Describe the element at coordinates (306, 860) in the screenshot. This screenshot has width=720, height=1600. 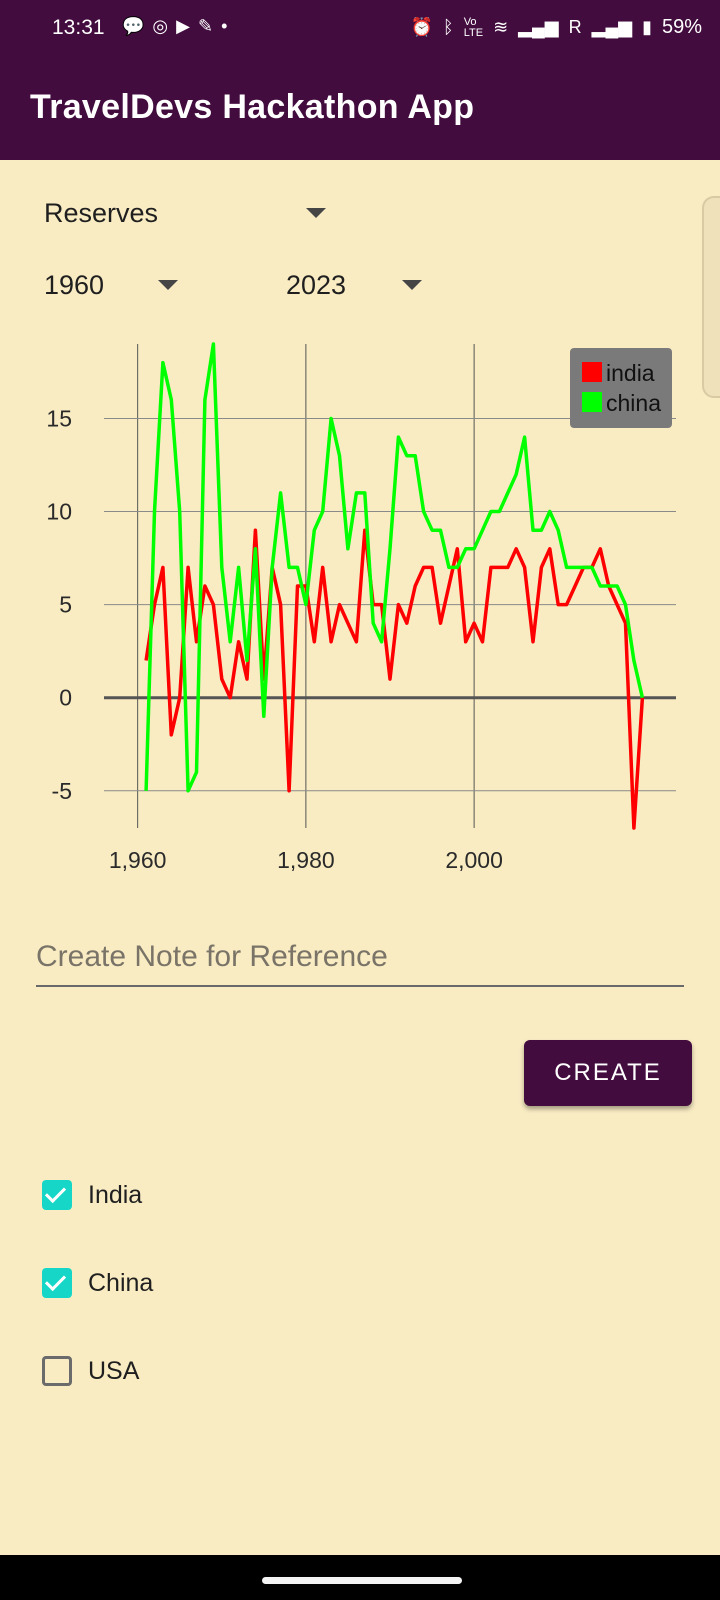
I see `x-tick-label: 1,980` at that location.